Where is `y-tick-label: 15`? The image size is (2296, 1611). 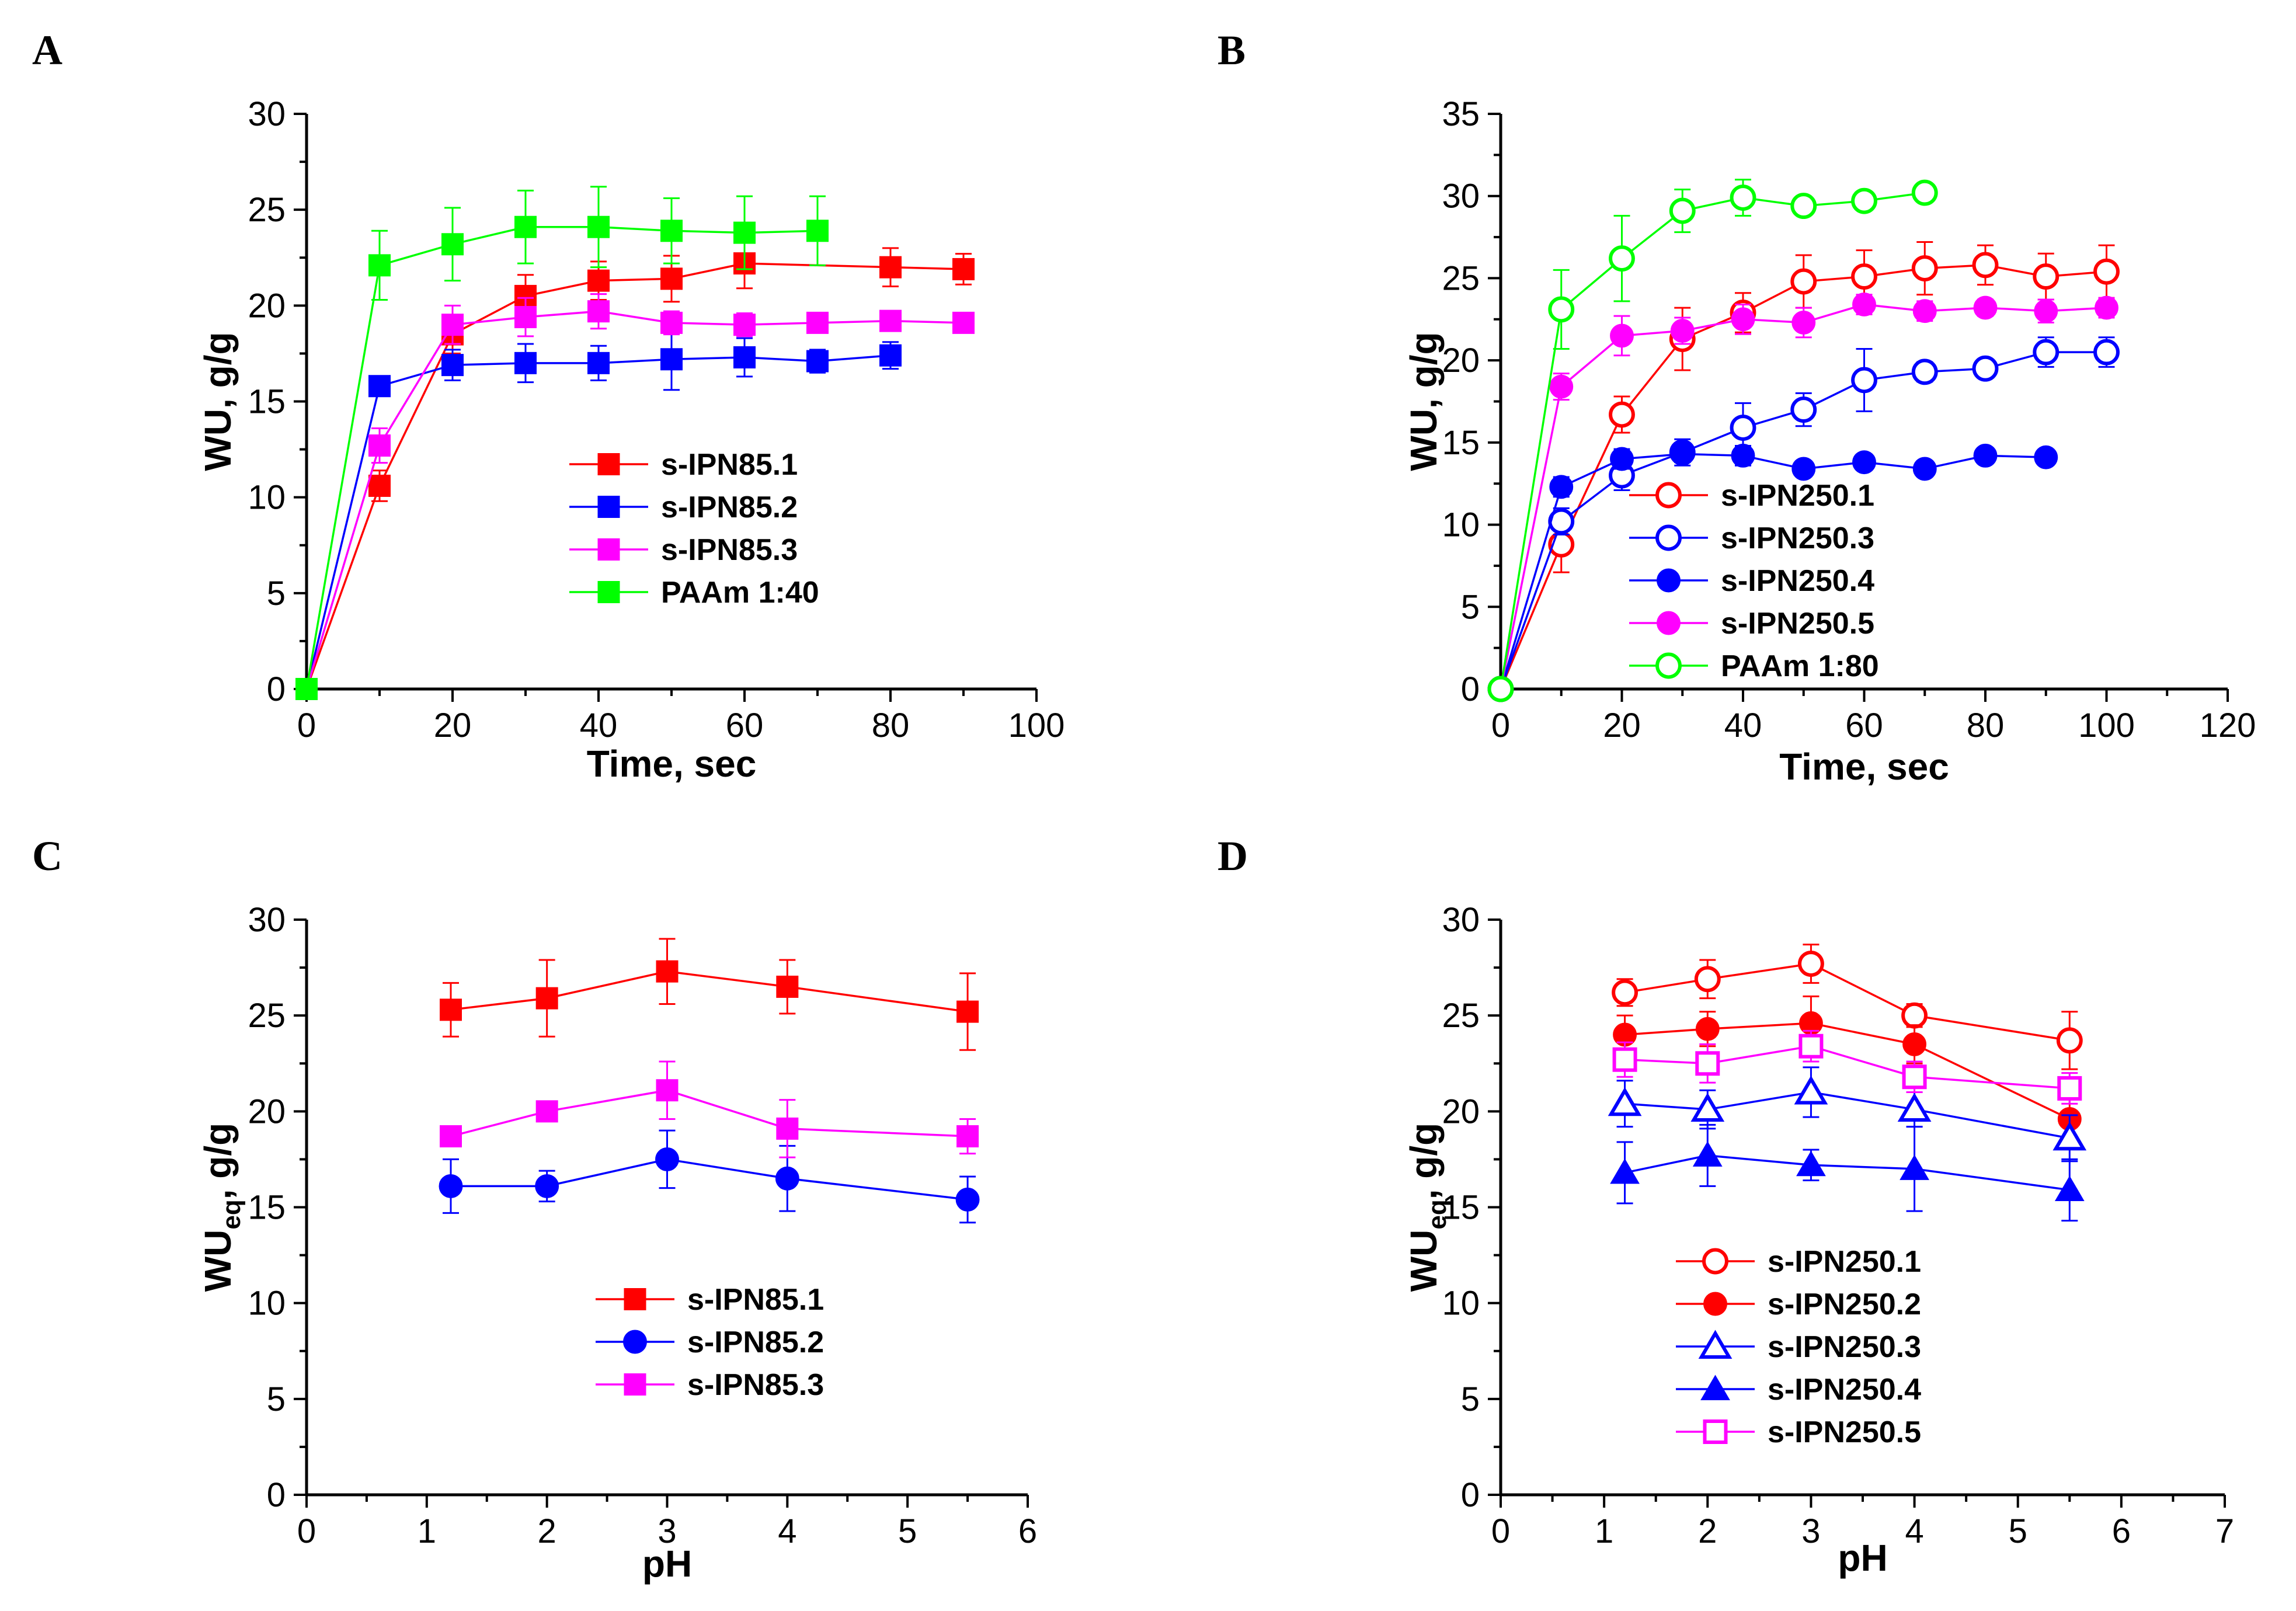
y-tick-label: 15 is located at coordinates (1461, 443).